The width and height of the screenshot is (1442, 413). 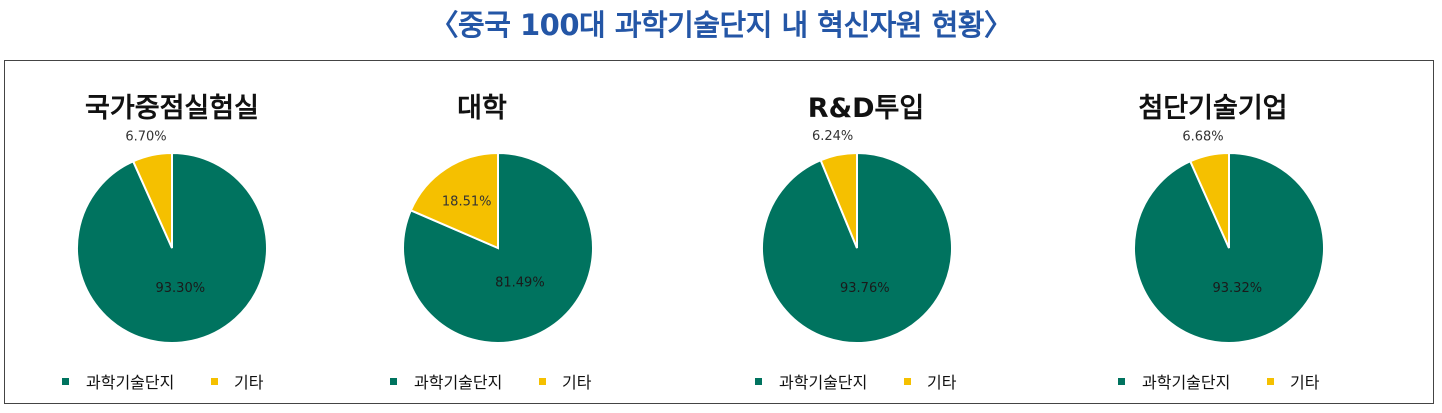 I want to click on data-label: 6.68%, so click(x=1202, y=137).